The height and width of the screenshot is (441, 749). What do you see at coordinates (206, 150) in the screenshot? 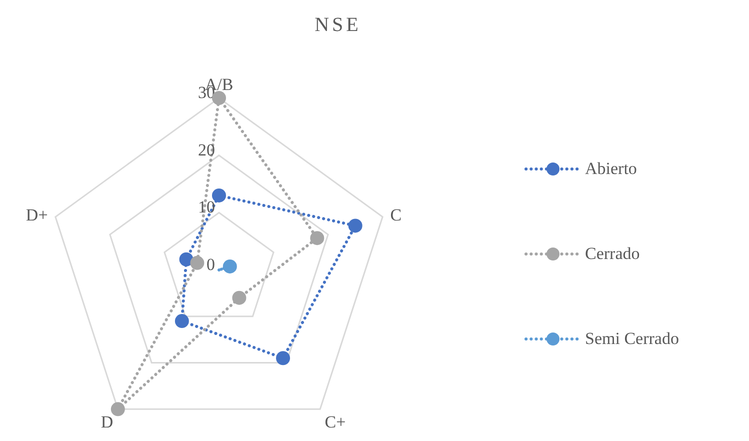
I see `y-tick-label: 20` at bounding box center [206, 150].